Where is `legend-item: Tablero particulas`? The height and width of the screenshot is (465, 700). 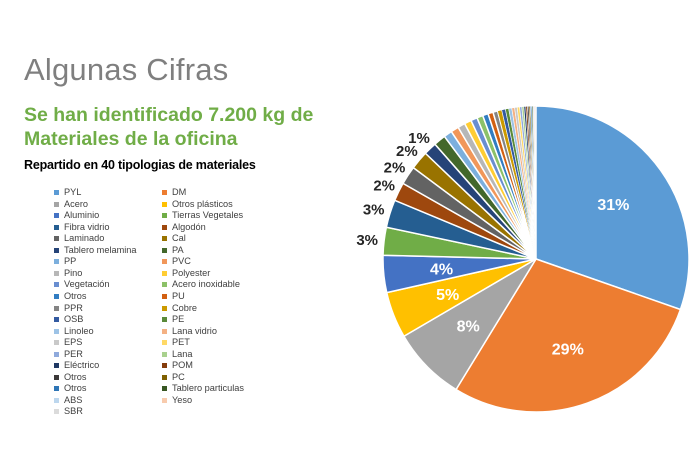 legend-item: Tablero particulas is located at coordinates (203, 388).